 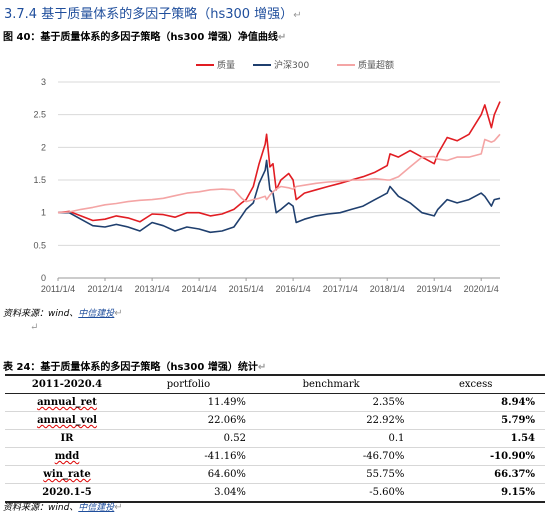 I want to click on metric-name: mdd, so click(x=67, y=456).